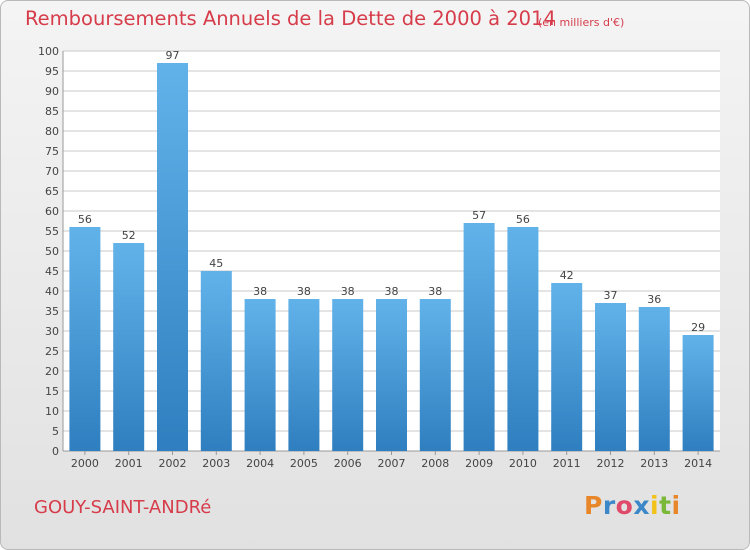  I want to click on y-tick-label: 65, so click(52, 191).